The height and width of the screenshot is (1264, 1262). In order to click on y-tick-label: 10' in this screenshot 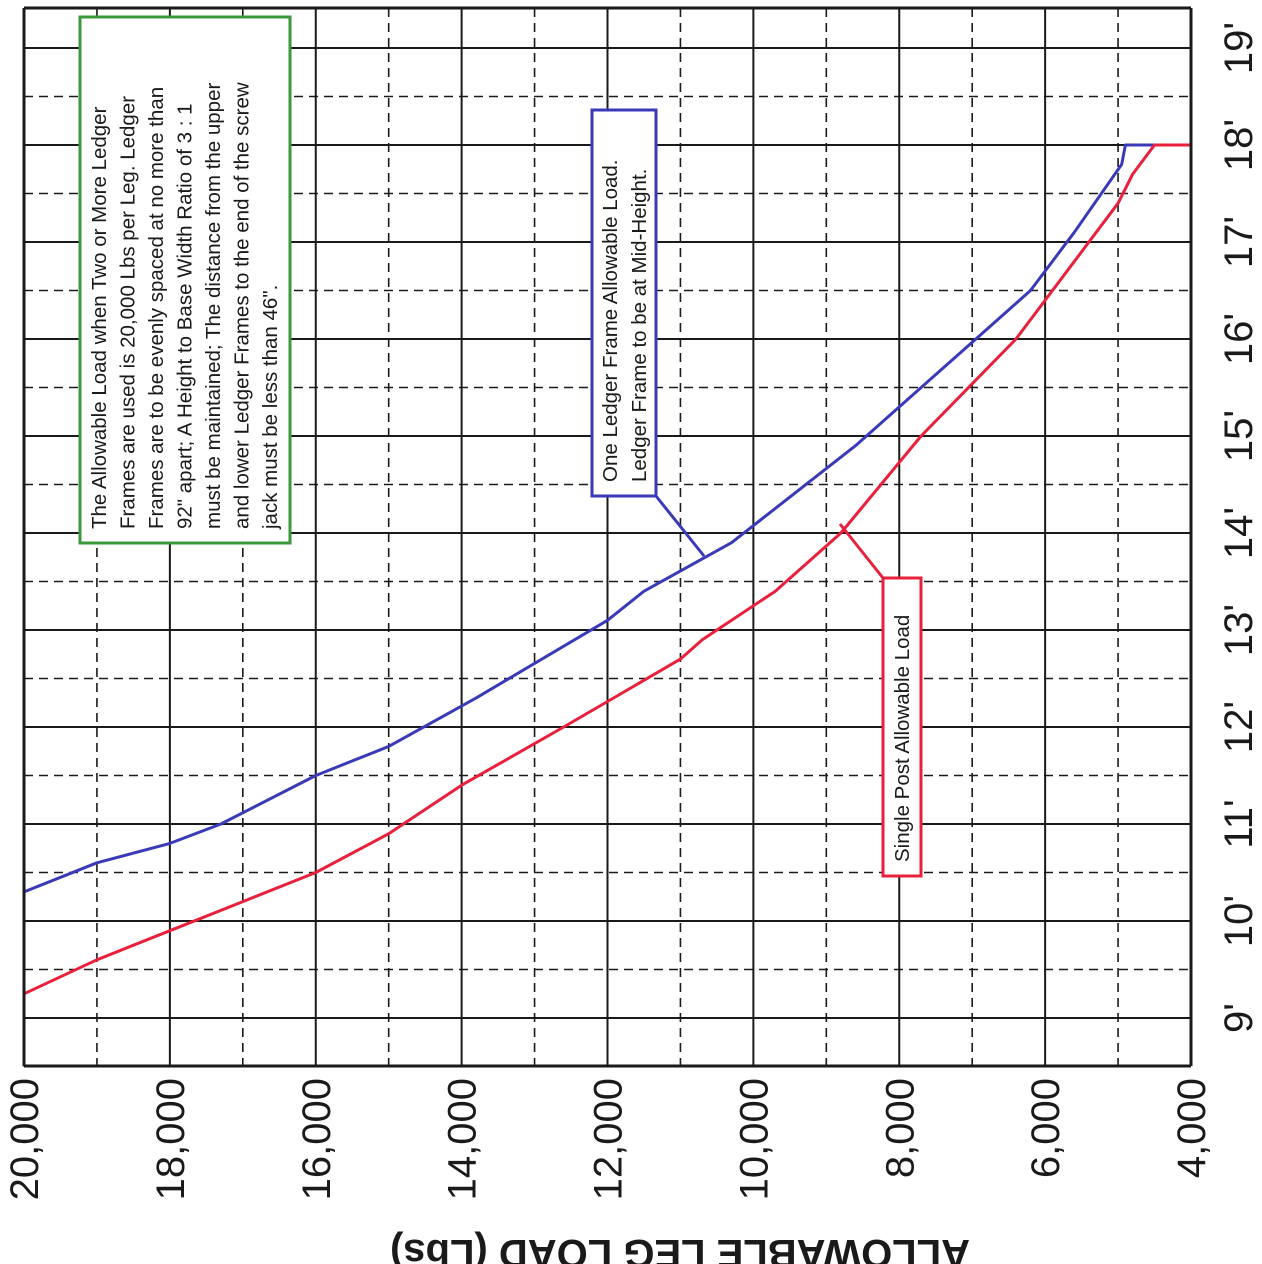, I will do `click(1239, 921)`.